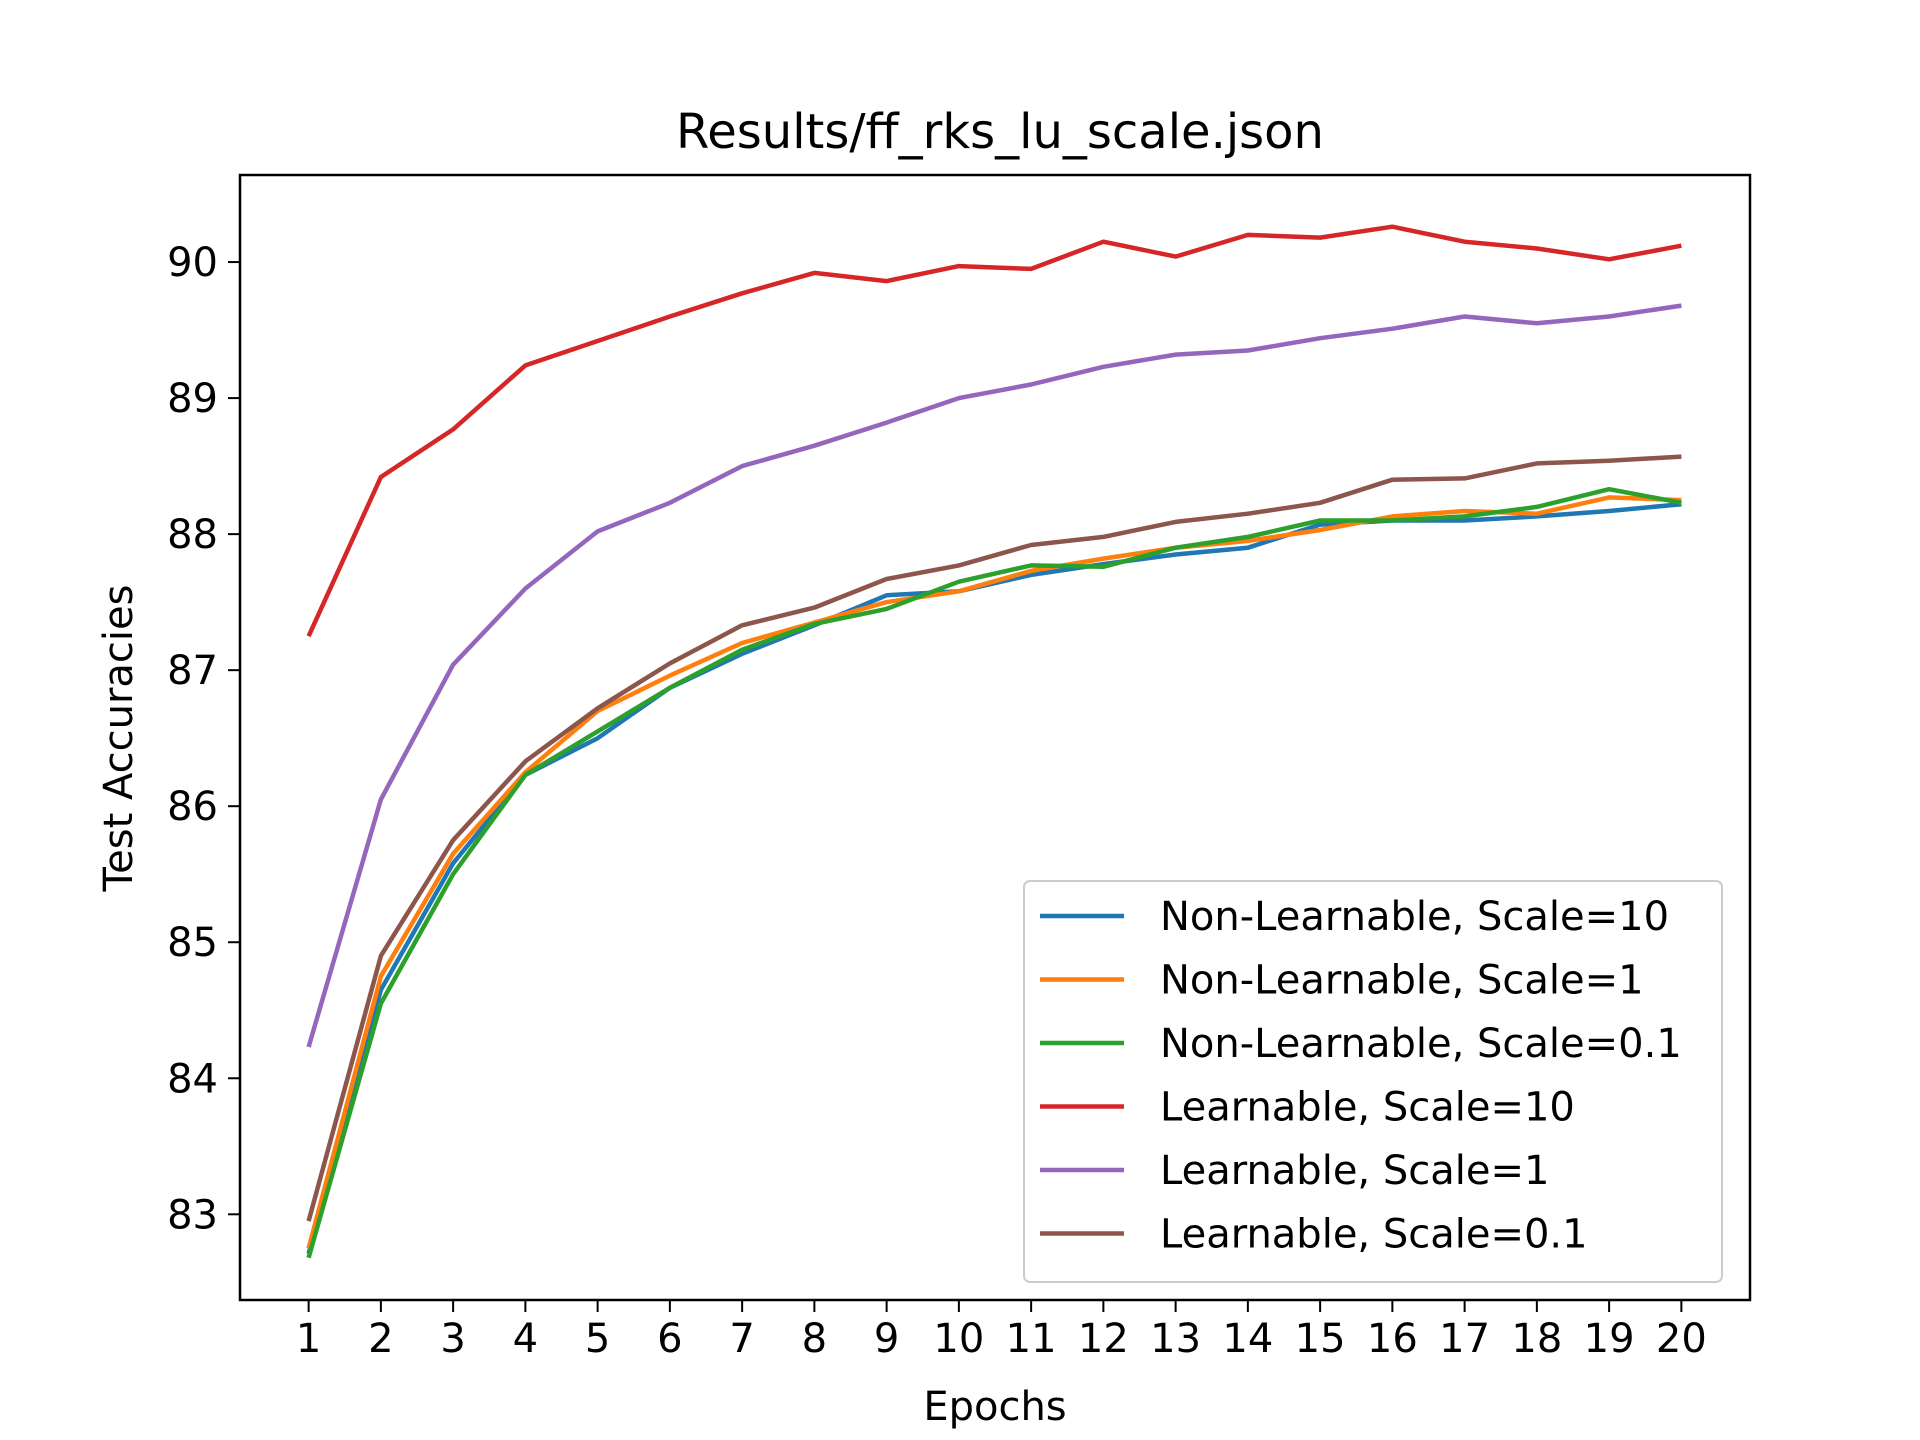 This screenshot has height=1440, width=1920. What do you see at coordinates (958, 1339) in the screenshot?
I see `x-tick-label: 10` at bounding box center [958, 1339].